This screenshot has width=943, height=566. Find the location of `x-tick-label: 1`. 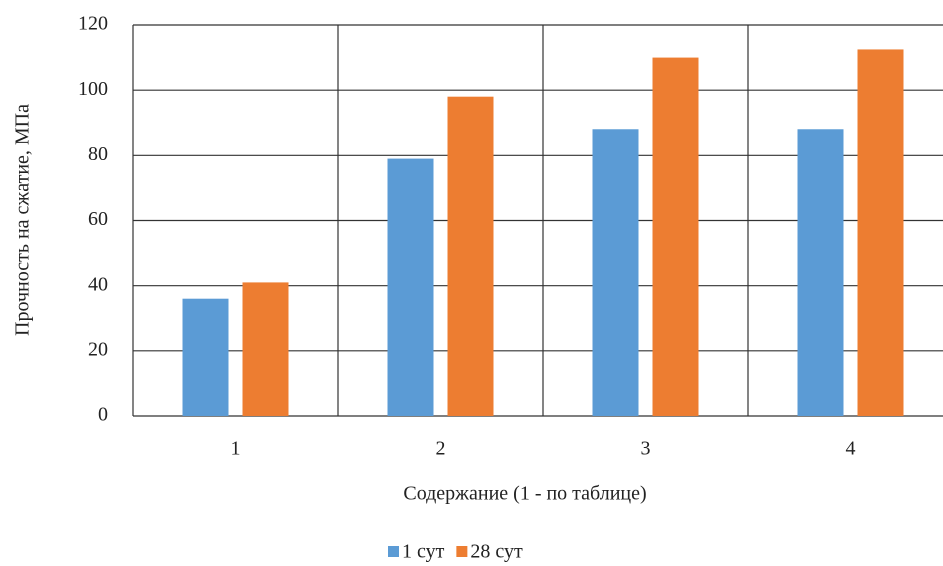

x-tick-label: 1 is located at coordinates (236, 449).